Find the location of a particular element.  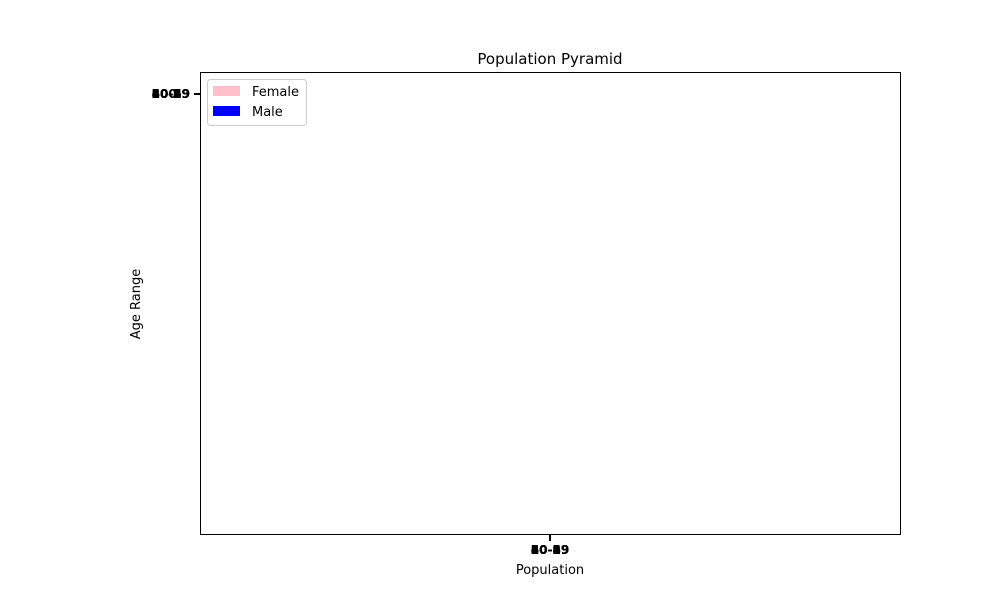

y-tick-label: 40-49 is located at coordinates (171, 94).